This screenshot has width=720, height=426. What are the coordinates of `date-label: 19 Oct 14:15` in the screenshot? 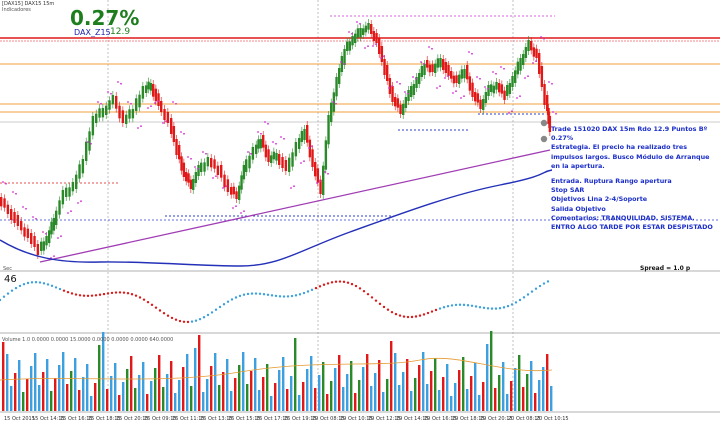 It's located at (412, 419).